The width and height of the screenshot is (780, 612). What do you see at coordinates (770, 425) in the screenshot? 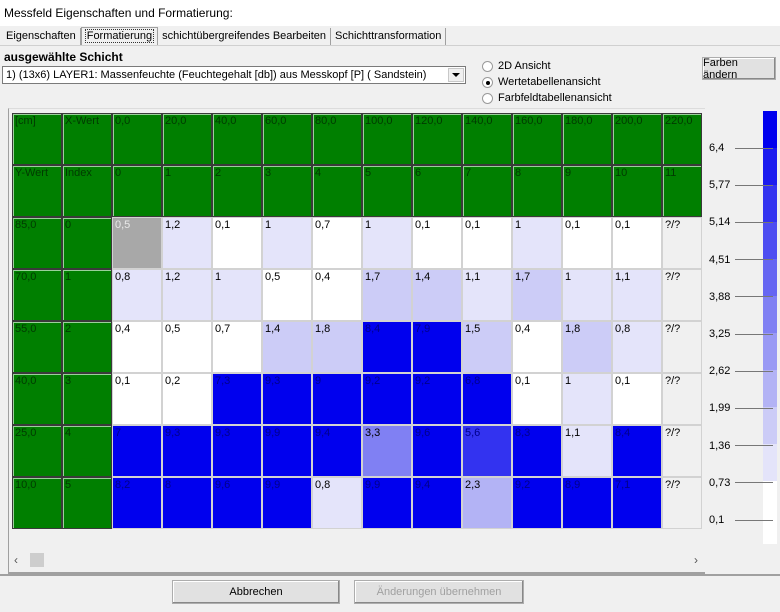
I see `legend-color-segment` at bounding box center [770, 425].